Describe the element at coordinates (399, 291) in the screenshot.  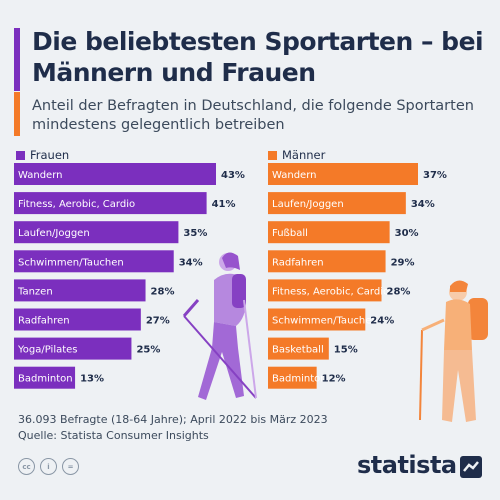
I see `value-label-men-4: 28%` at that location.